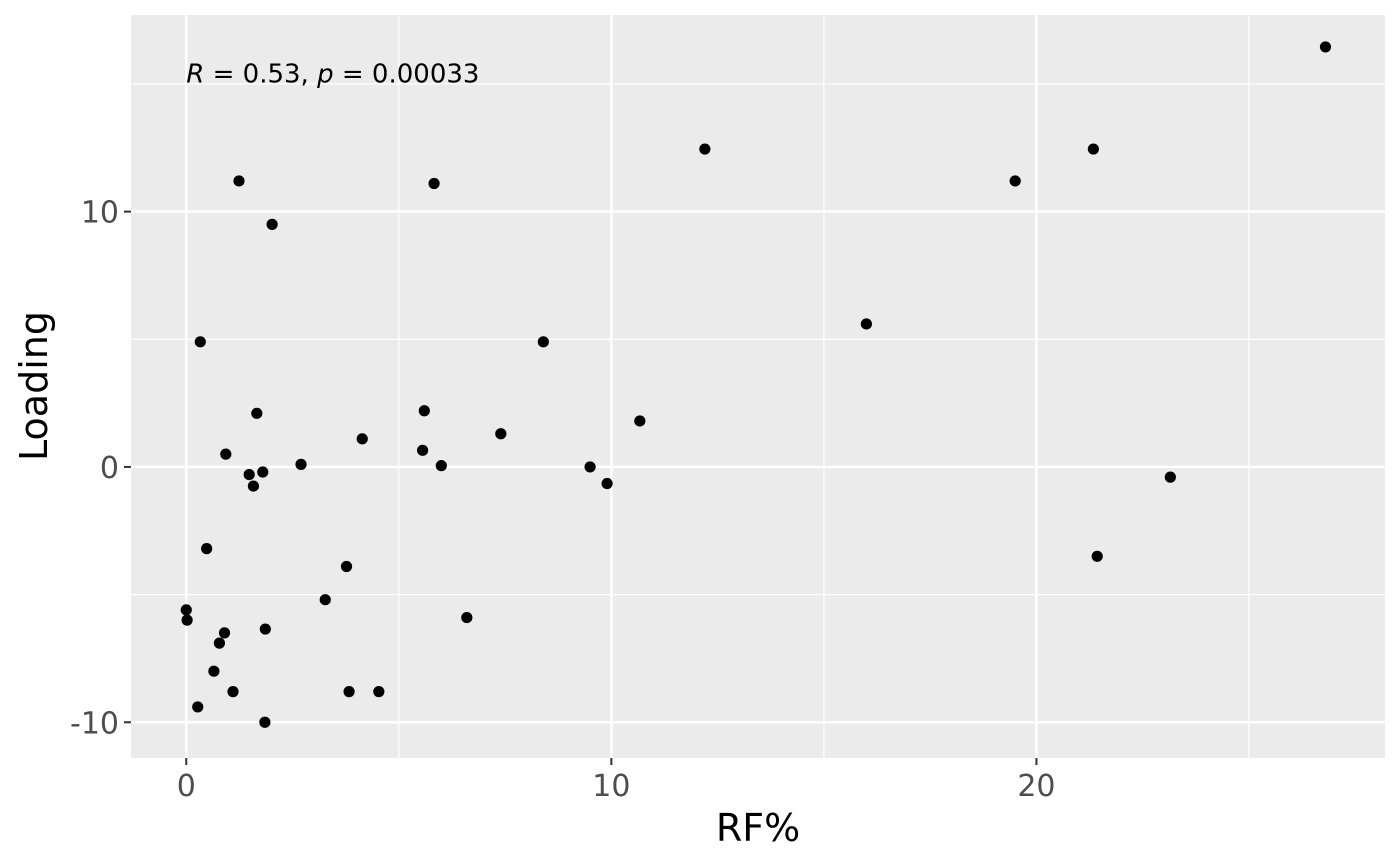 This screenshot has height=865, width=1400. I want to click on x-tick-label: 20, so click(1036, 786).